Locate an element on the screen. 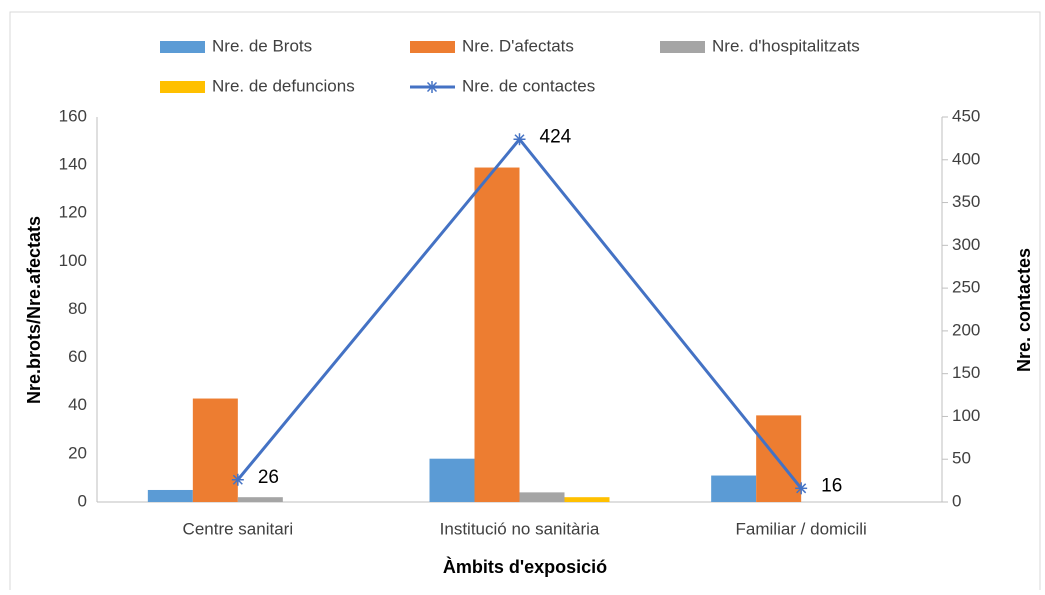 This screenshot has width=1045, height=595. x-tick-label: Centre sanitari is located at coordinates (238, 528).